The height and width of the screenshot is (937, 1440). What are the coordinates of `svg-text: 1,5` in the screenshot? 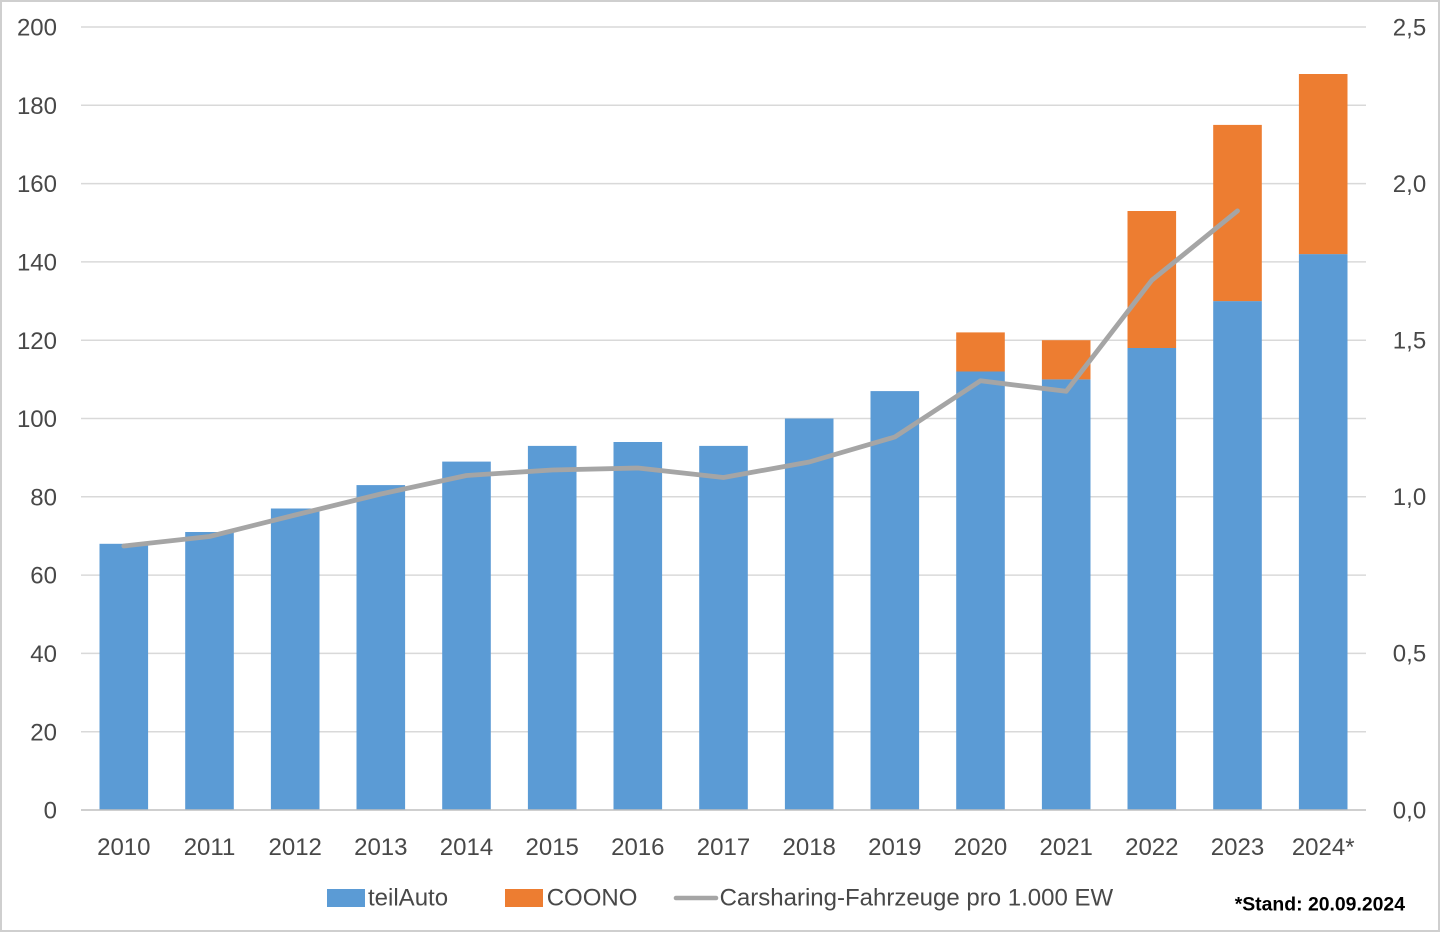 It's located at (1409, 341).